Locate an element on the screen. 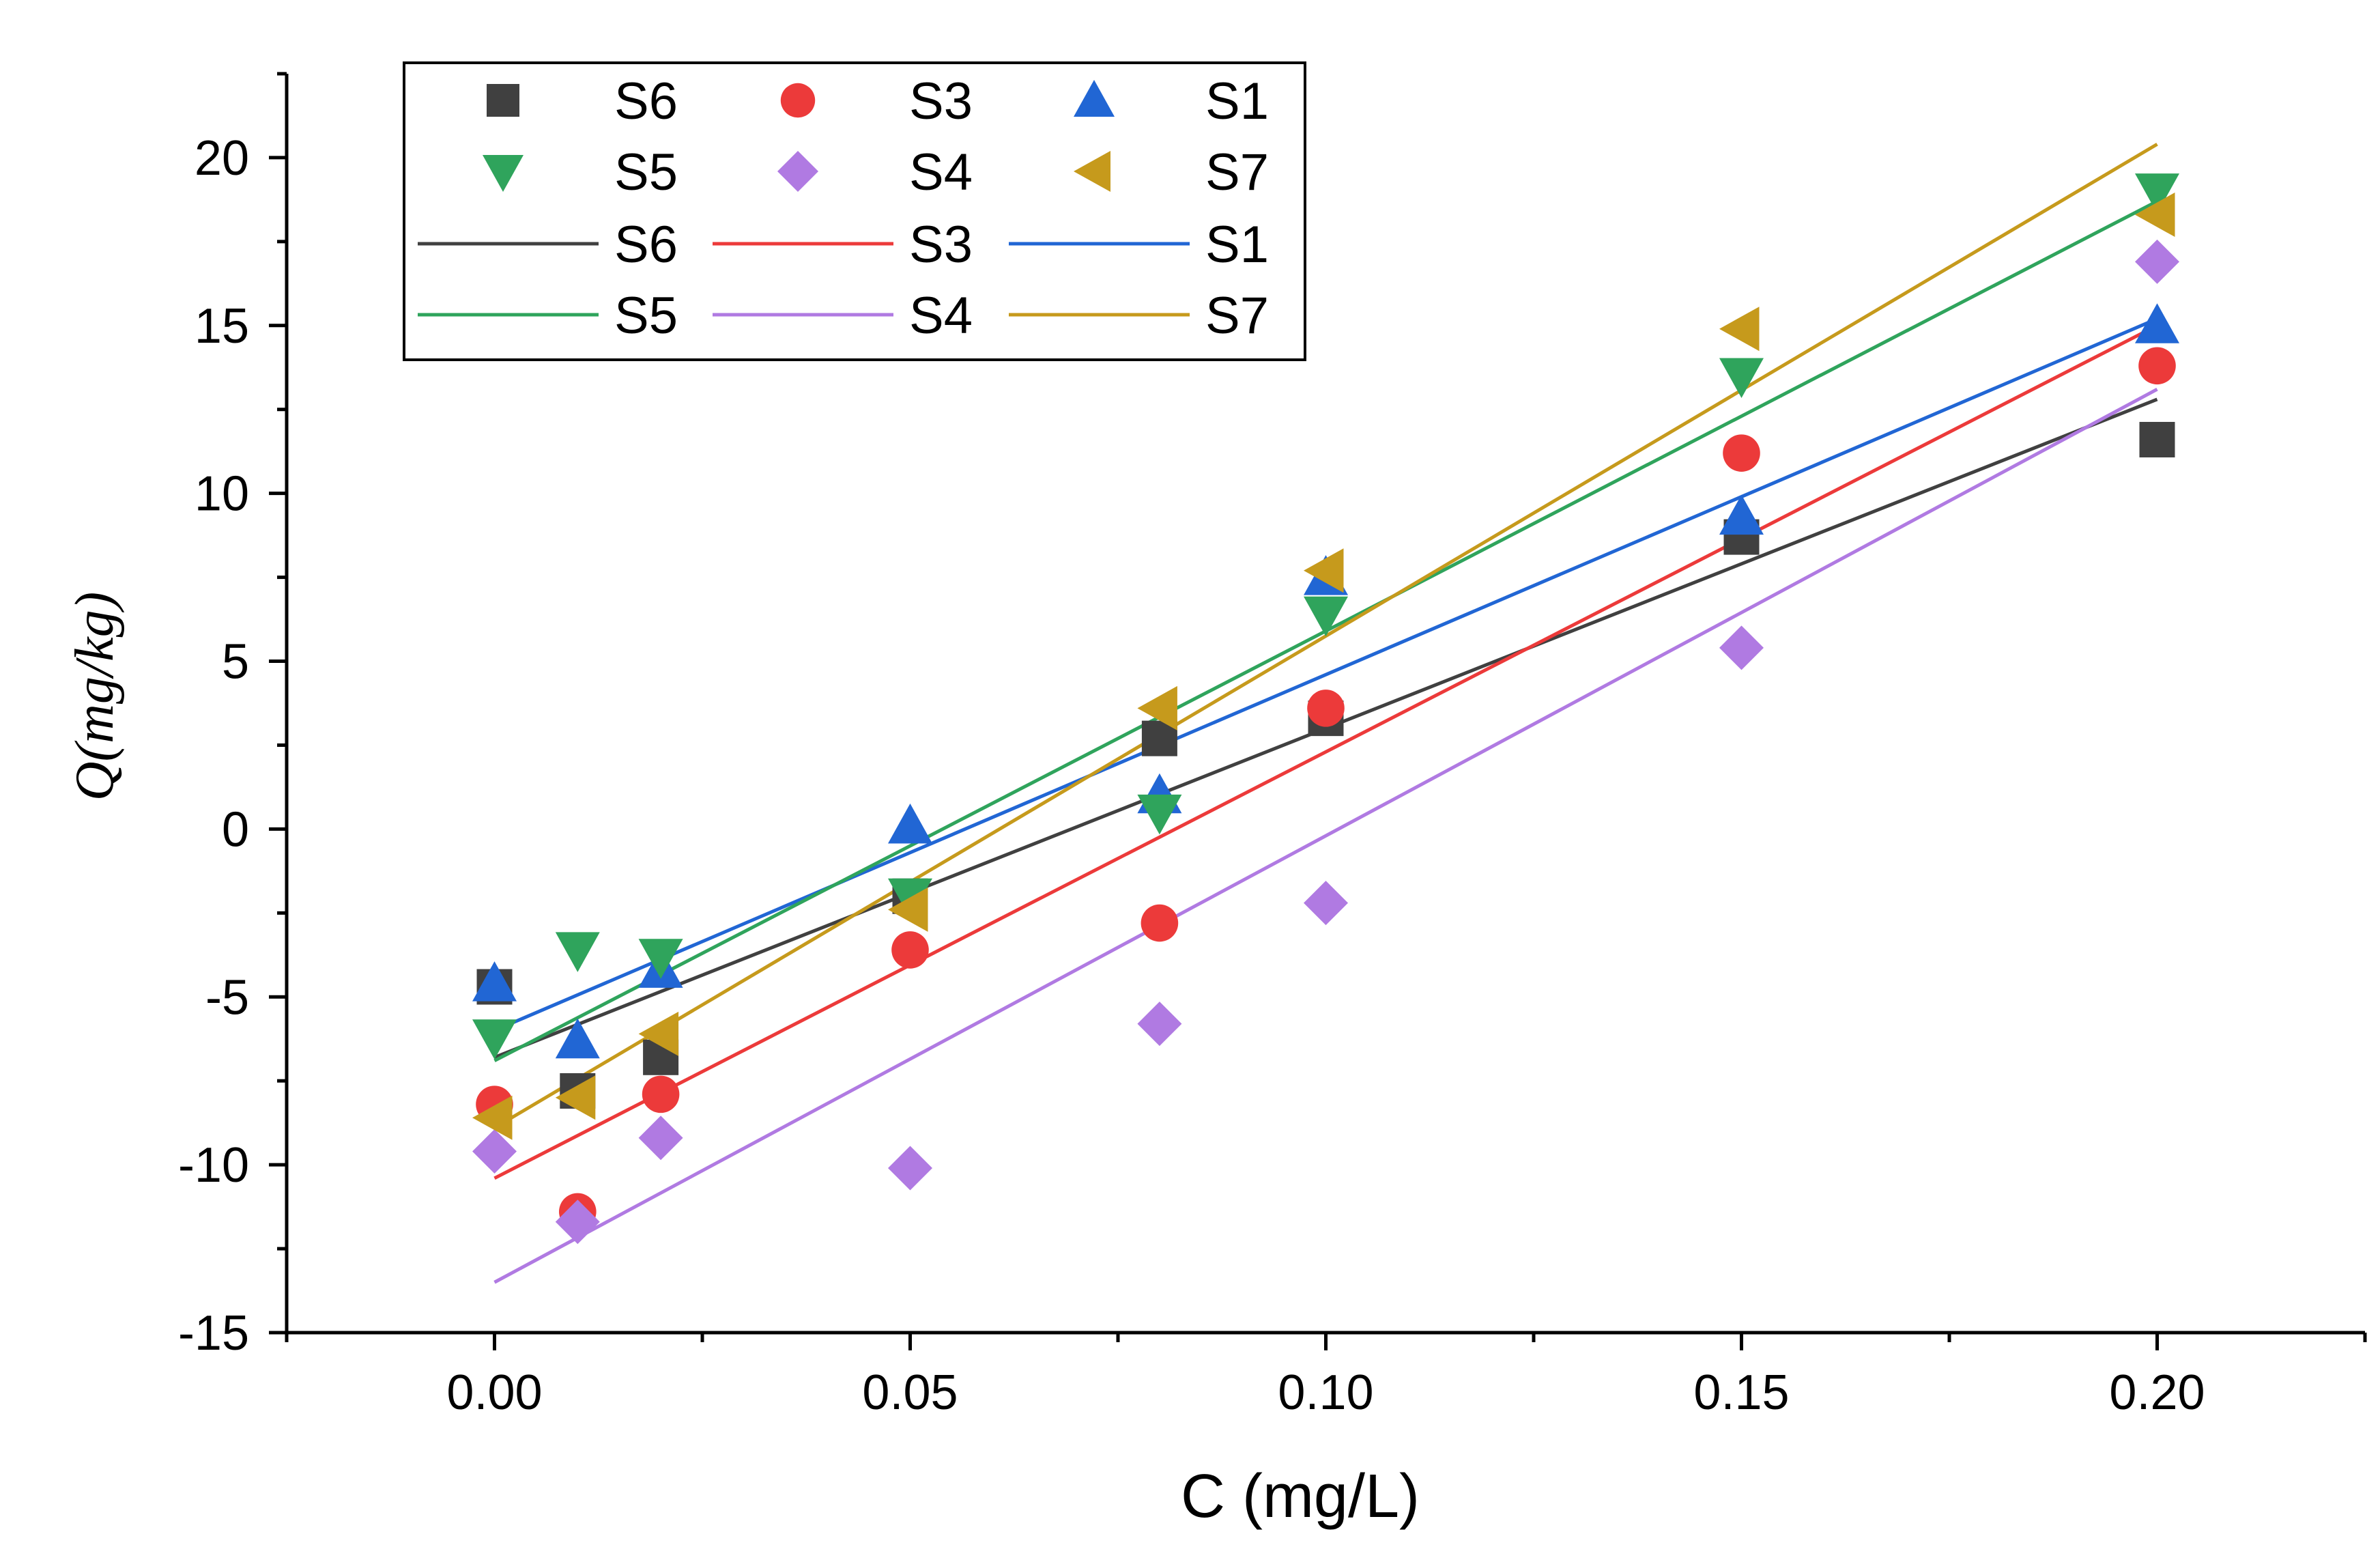  x-axis-title: C (mg/L) is located at coordinates (1300, 1496).